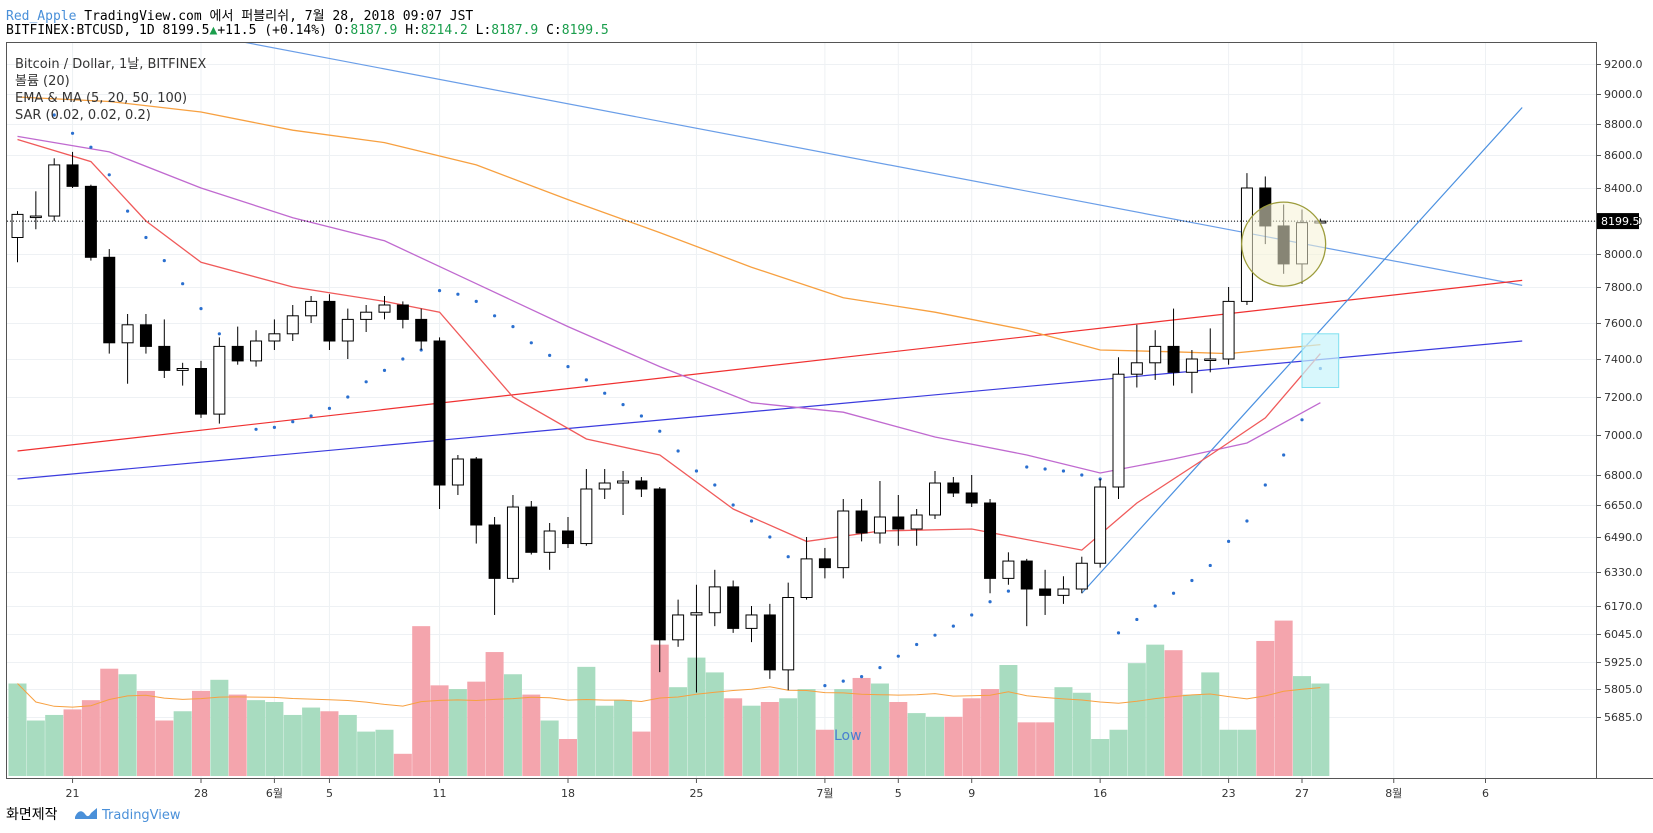 This screenshot has height=833, width=1653. Describe the element at coordinates (1623, 64) in the screenshot. I see `y-tick-label: 9200.0` at that location.